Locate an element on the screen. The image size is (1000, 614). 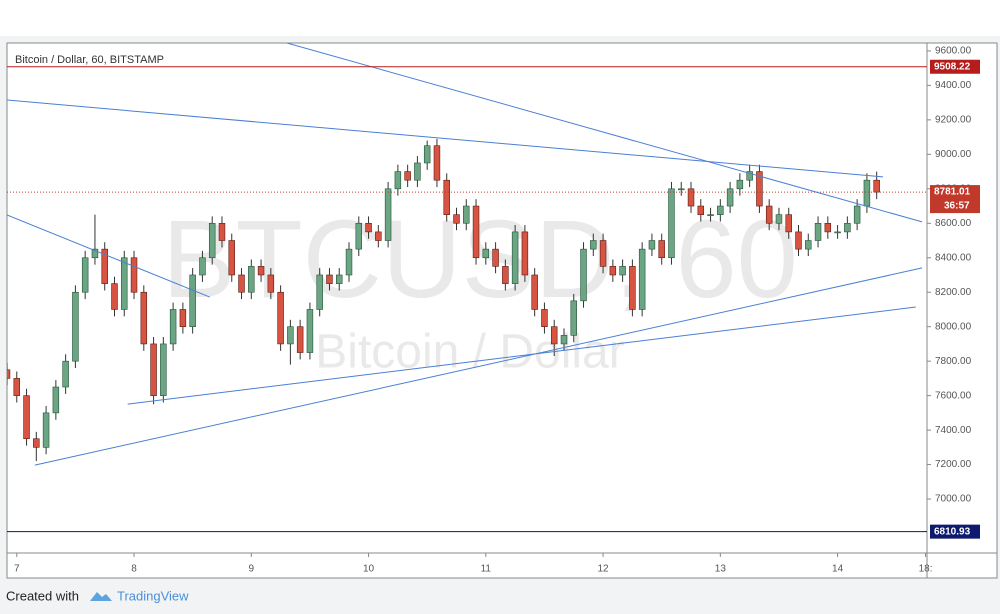
x-tick-label: 8 is located at coordinates (134, 569).